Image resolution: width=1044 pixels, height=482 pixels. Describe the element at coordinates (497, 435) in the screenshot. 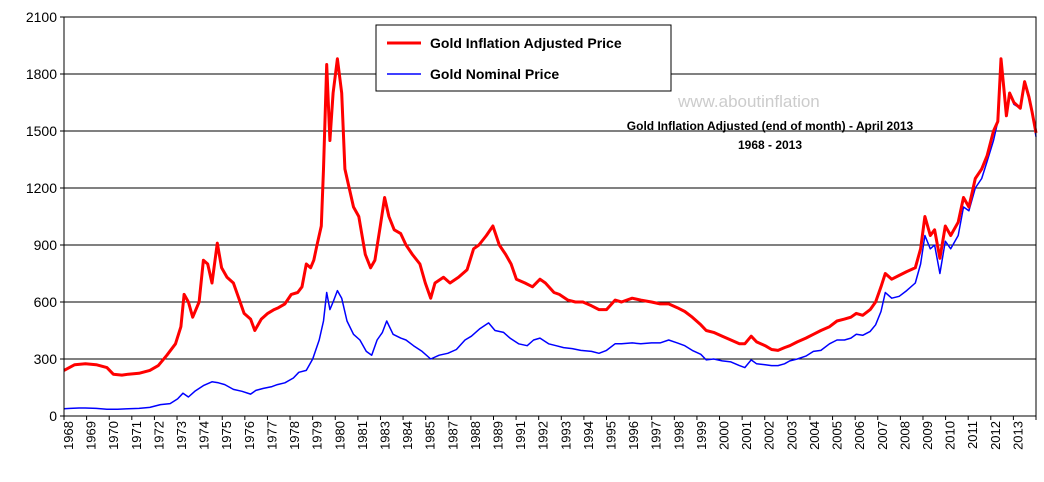

I see `x-tick-label: 1989` at that location.